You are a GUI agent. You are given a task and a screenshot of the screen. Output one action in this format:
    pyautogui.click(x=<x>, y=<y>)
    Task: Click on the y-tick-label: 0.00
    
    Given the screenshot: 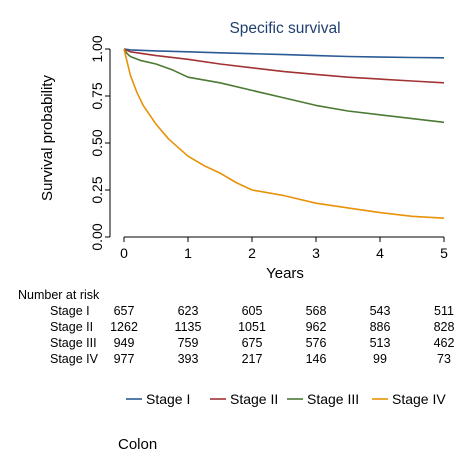 What is the action you would take?
    pyautogui.click(x=97, y=236)
    